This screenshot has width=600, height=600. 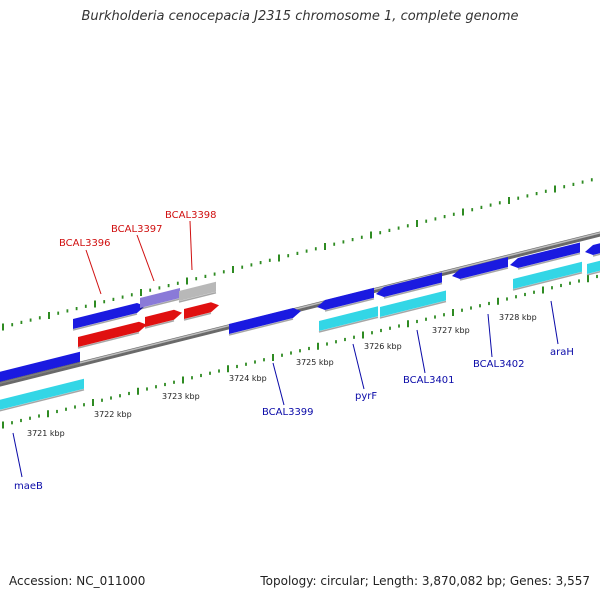 I want to click on gene-next, so click(x=592, y=248).